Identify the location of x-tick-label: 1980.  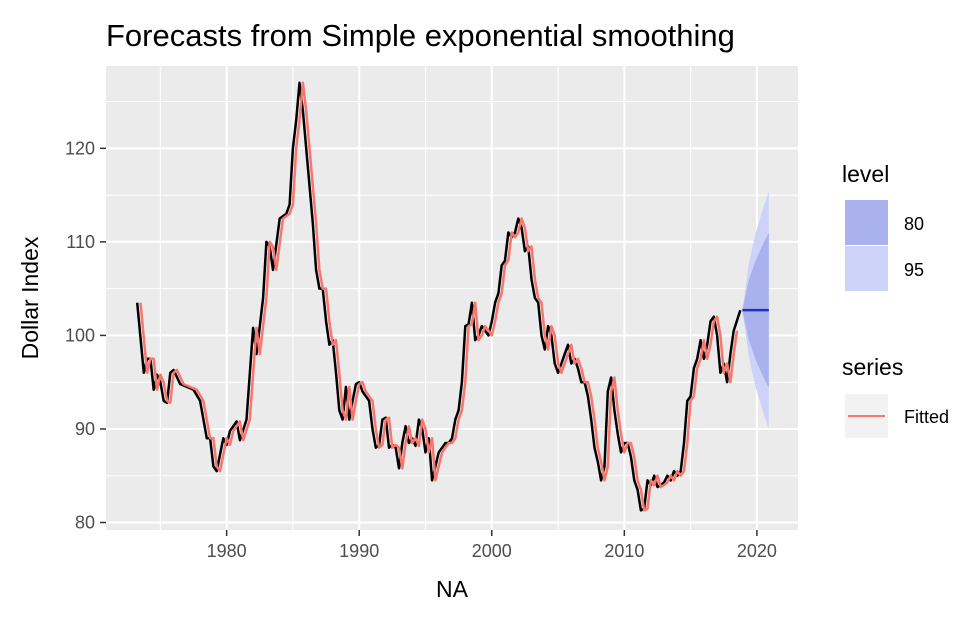
(227, 551).